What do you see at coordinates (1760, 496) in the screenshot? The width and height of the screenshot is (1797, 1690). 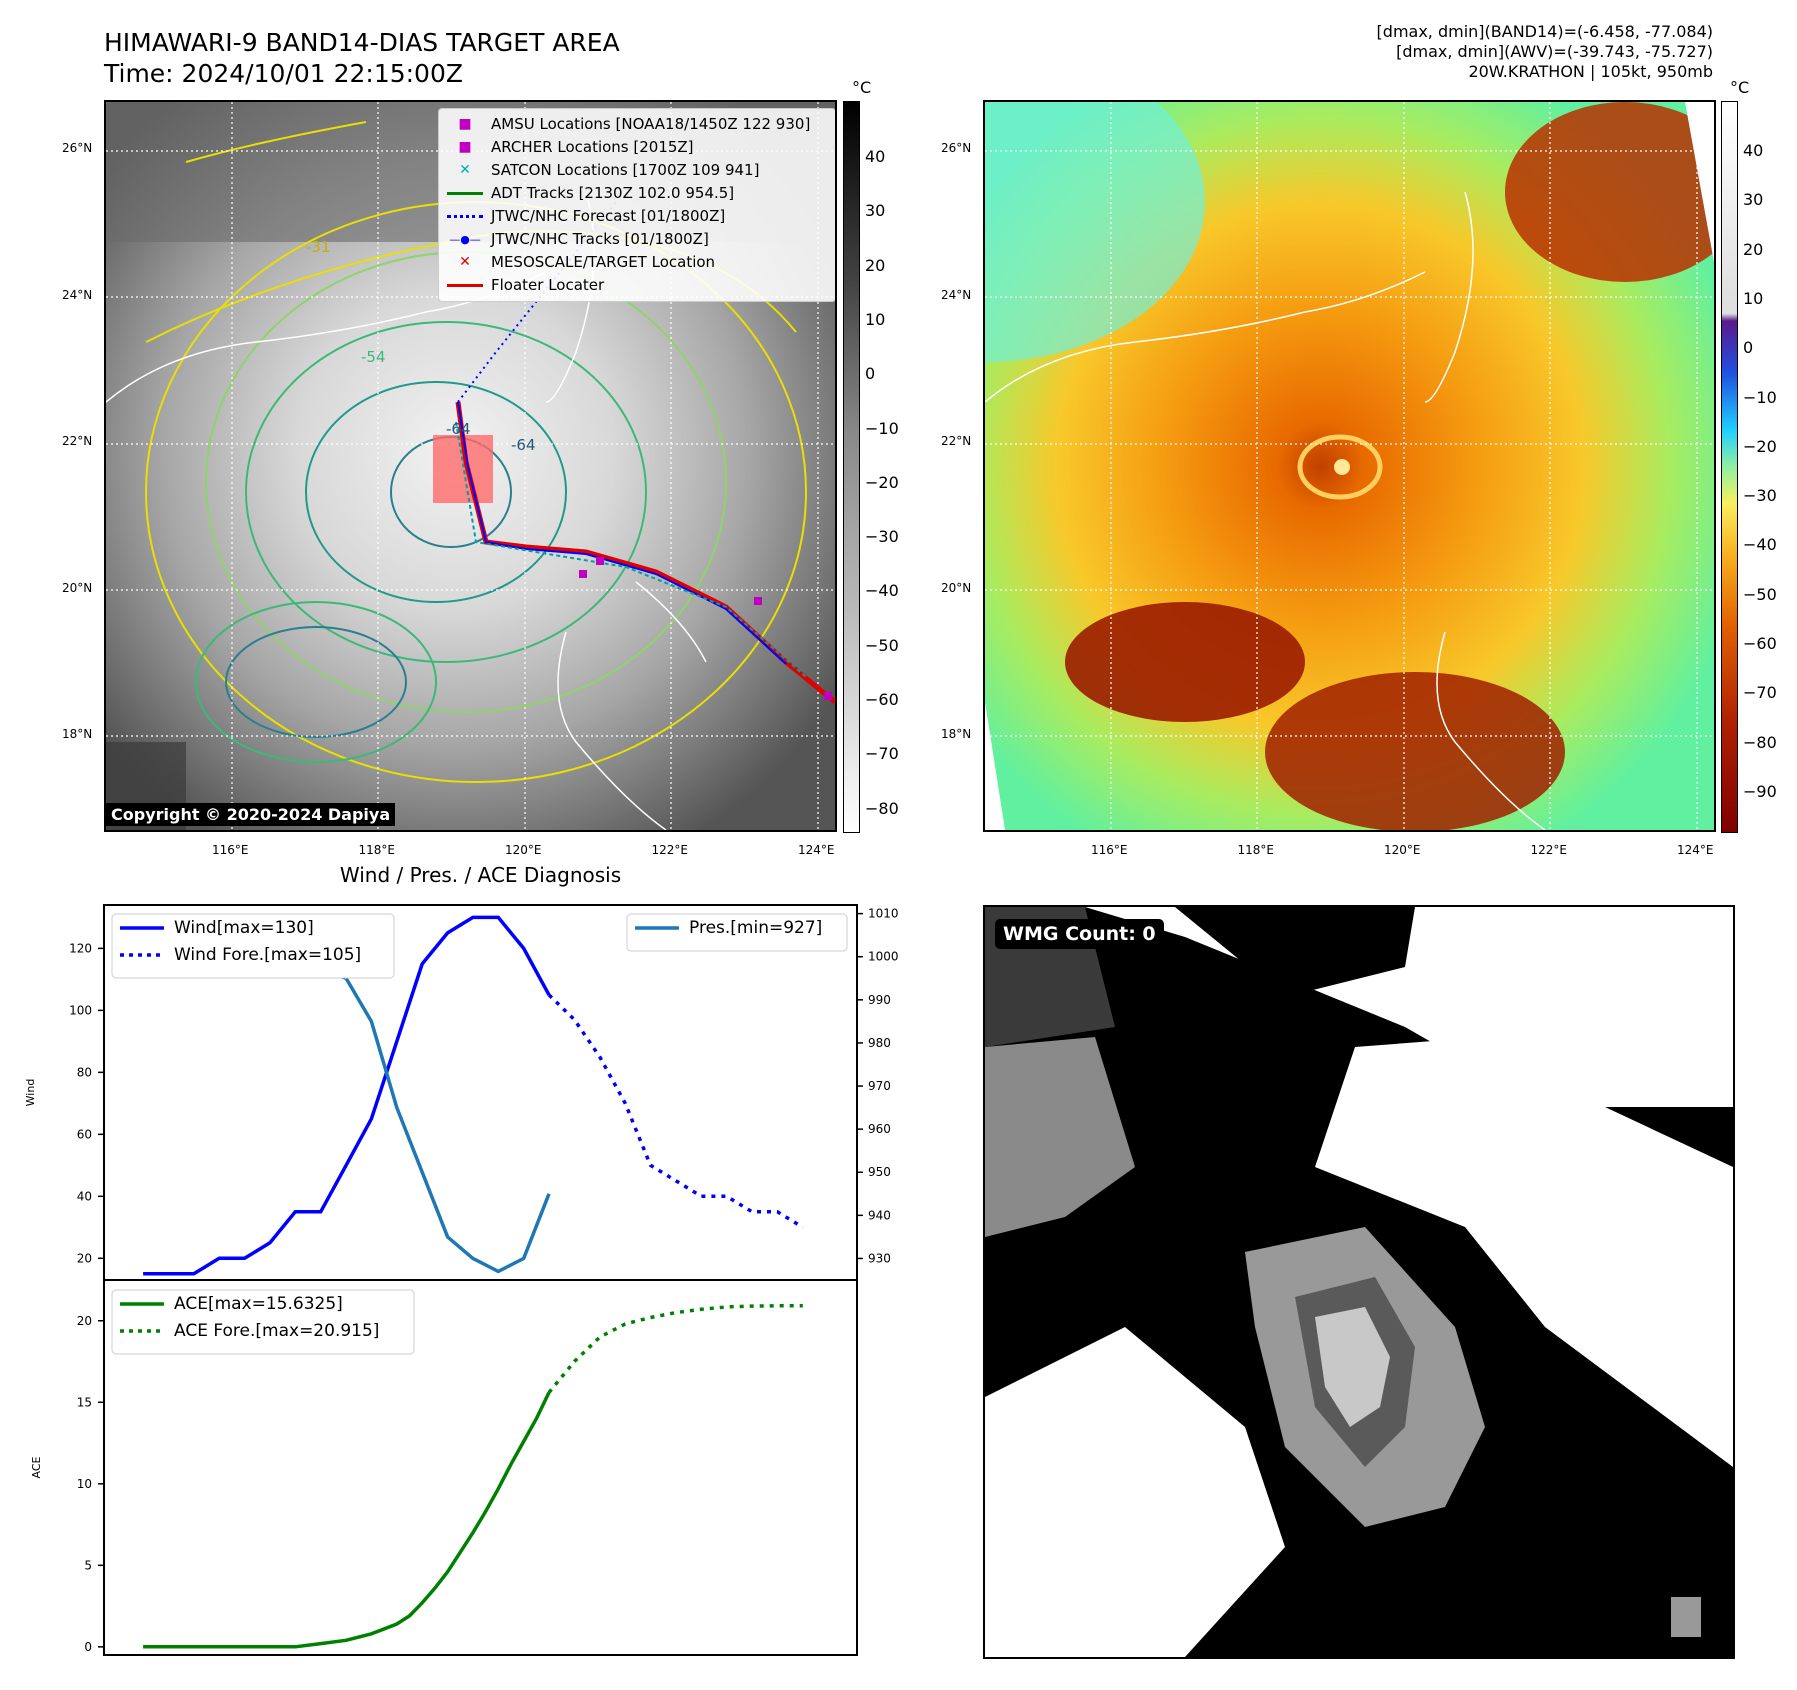 I see `colorbar-tick-label: −30` at bounding box center [1760, 496].